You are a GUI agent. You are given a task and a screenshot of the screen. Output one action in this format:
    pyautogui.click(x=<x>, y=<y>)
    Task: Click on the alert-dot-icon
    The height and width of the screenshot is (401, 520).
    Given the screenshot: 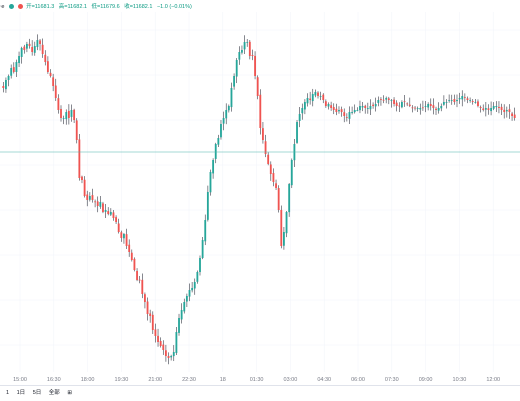 What is the action you would take?
    pyautogui.click(x=20, y=7)
    